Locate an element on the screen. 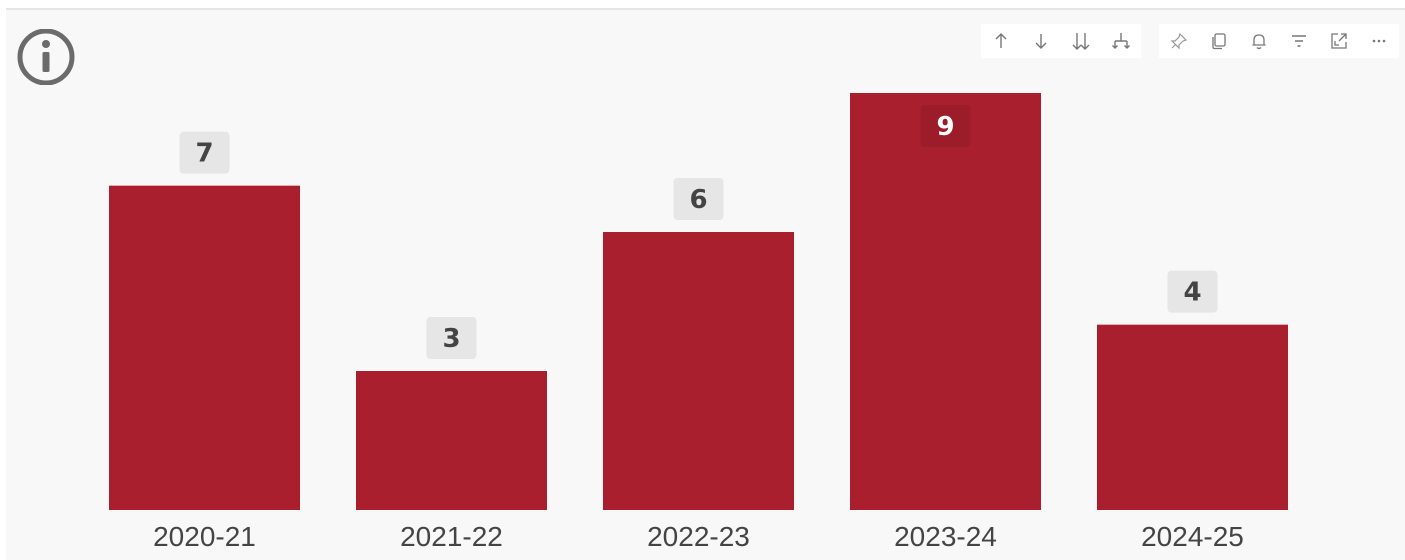  visual-header-toolbar is located at coordinates (1190, 41).